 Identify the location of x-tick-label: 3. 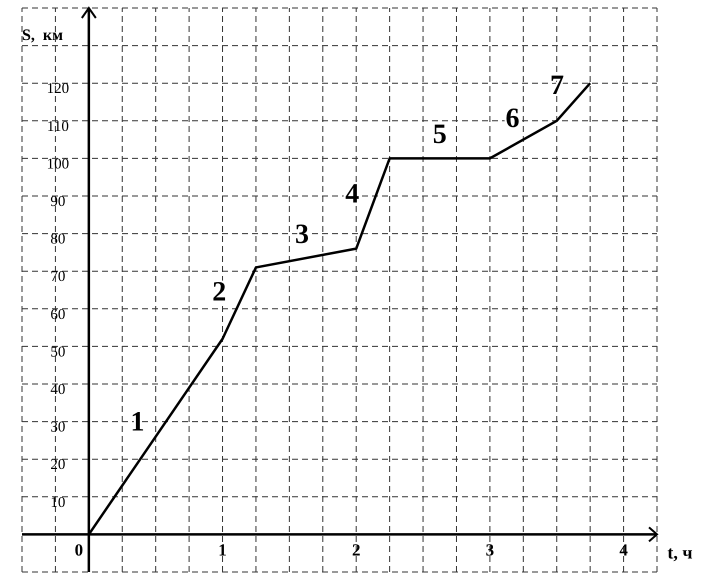
(490, 550).